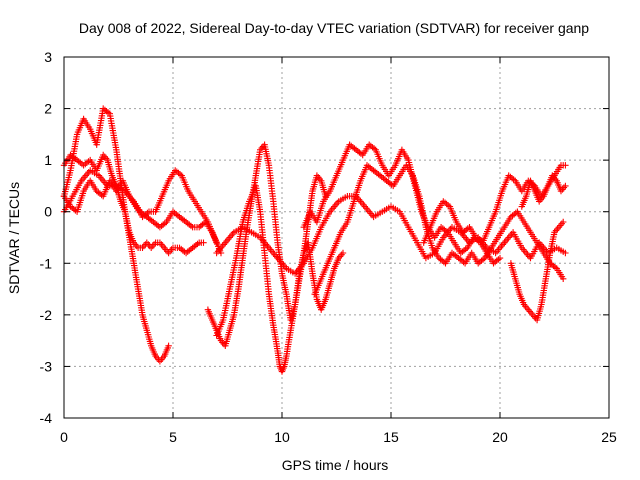 The height and width of the screenshot is (480, 640). What do you see at coordinates (46, 366) in the screenshot?
I see `y-tick-label: -3` at bounding box center [46, 366].